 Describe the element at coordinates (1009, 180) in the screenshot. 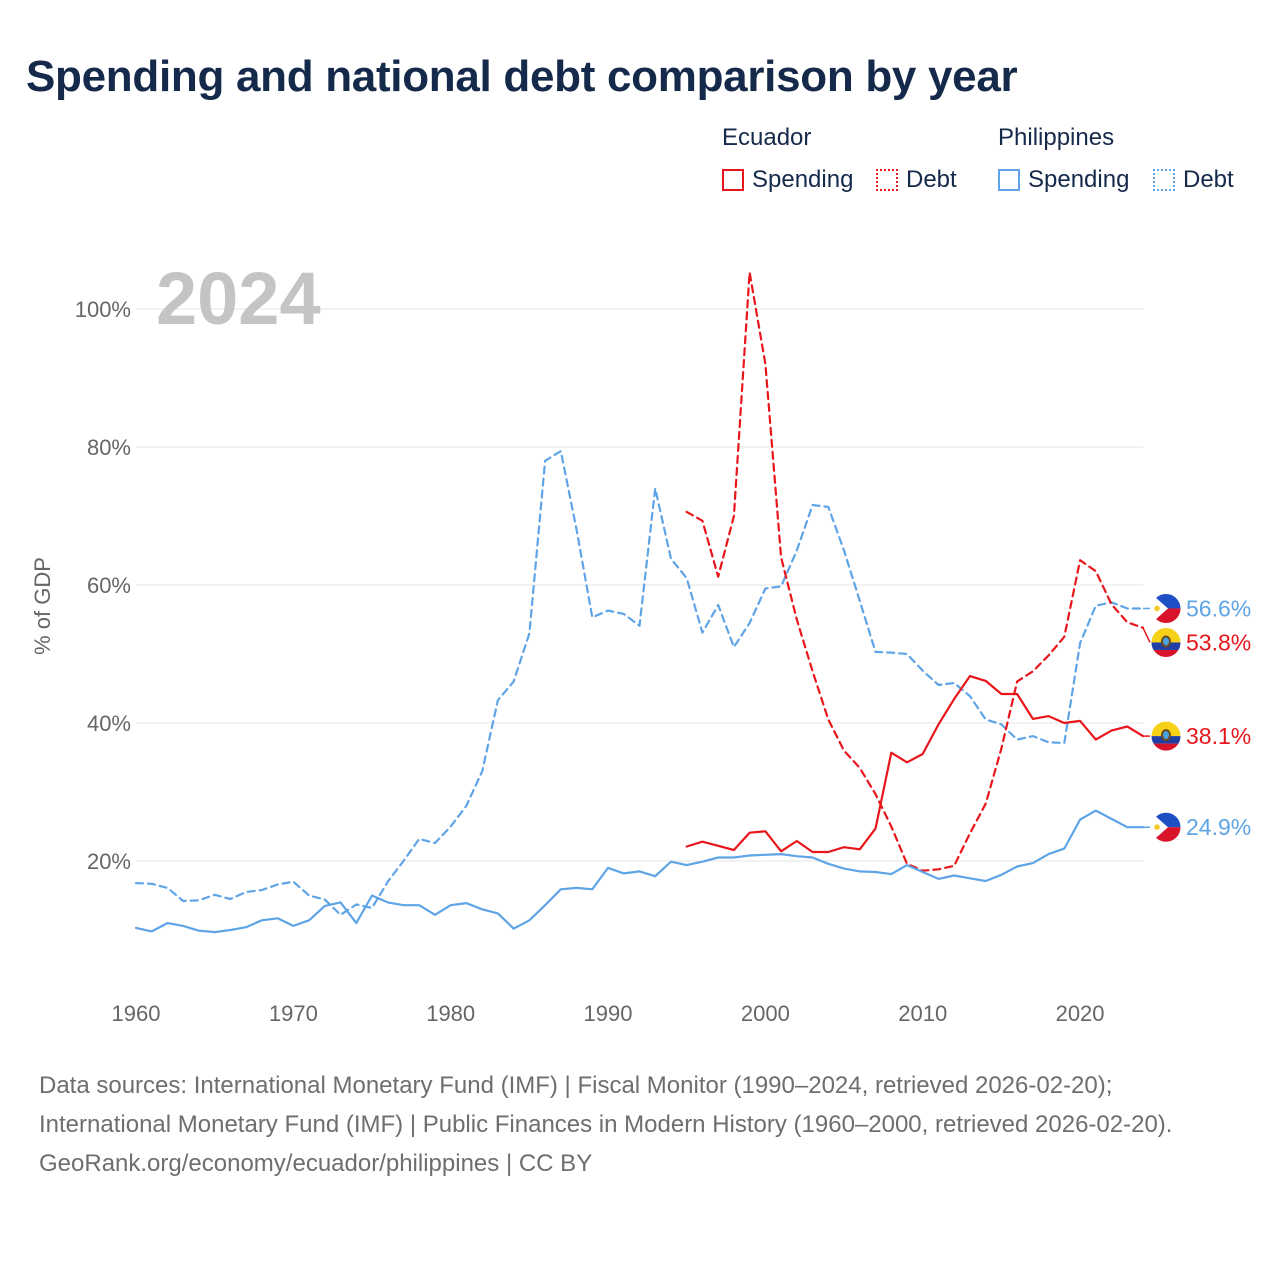

I see `legend-swatch-solid-blue` at that location.